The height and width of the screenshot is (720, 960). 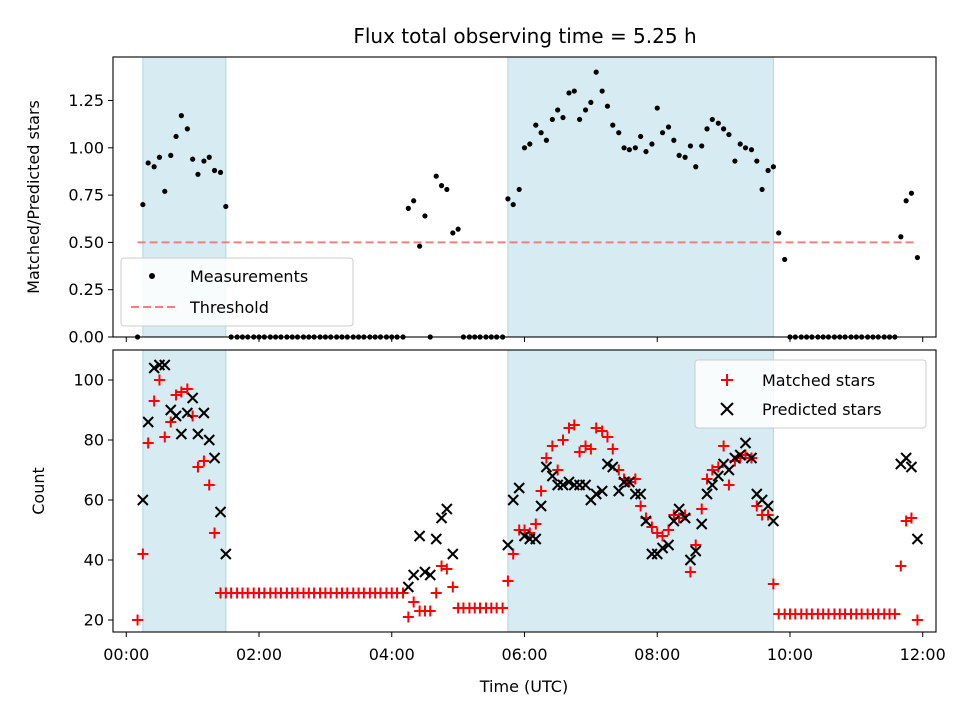 What do you see at coordinates (94, 620) in the screenshot?
I see `y-tick-label: 20` at bounding box center [94, 620].